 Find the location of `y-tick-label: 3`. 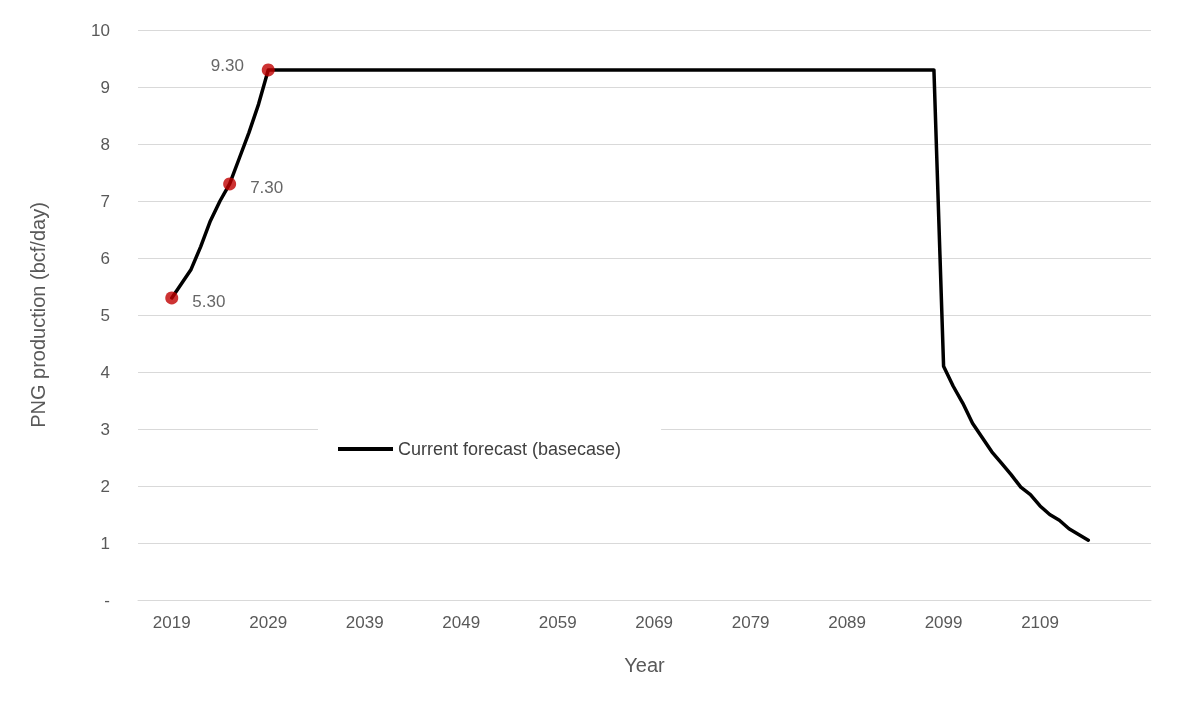

y-tick-label: 3 is located at coordinates (105, 429).